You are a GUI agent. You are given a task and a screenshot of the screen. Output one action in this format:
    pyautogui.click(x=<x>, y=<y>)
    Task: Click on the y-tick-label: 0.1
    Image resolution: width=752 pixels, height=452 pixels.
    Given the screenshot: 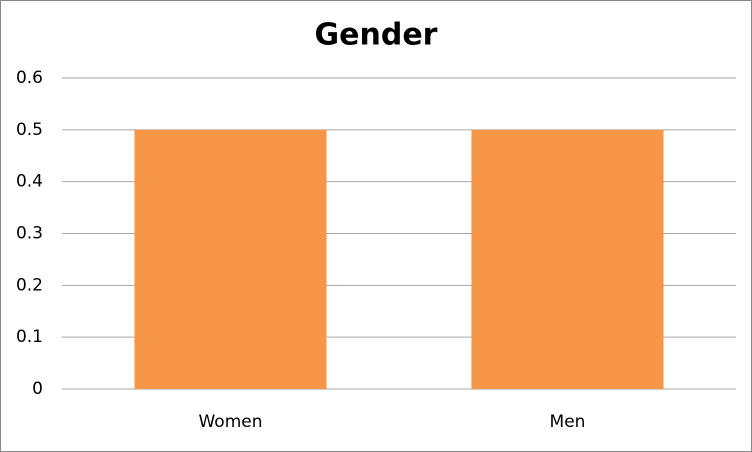 What is the action you would take?
    pyautogui.click(x=29, y=337)
    